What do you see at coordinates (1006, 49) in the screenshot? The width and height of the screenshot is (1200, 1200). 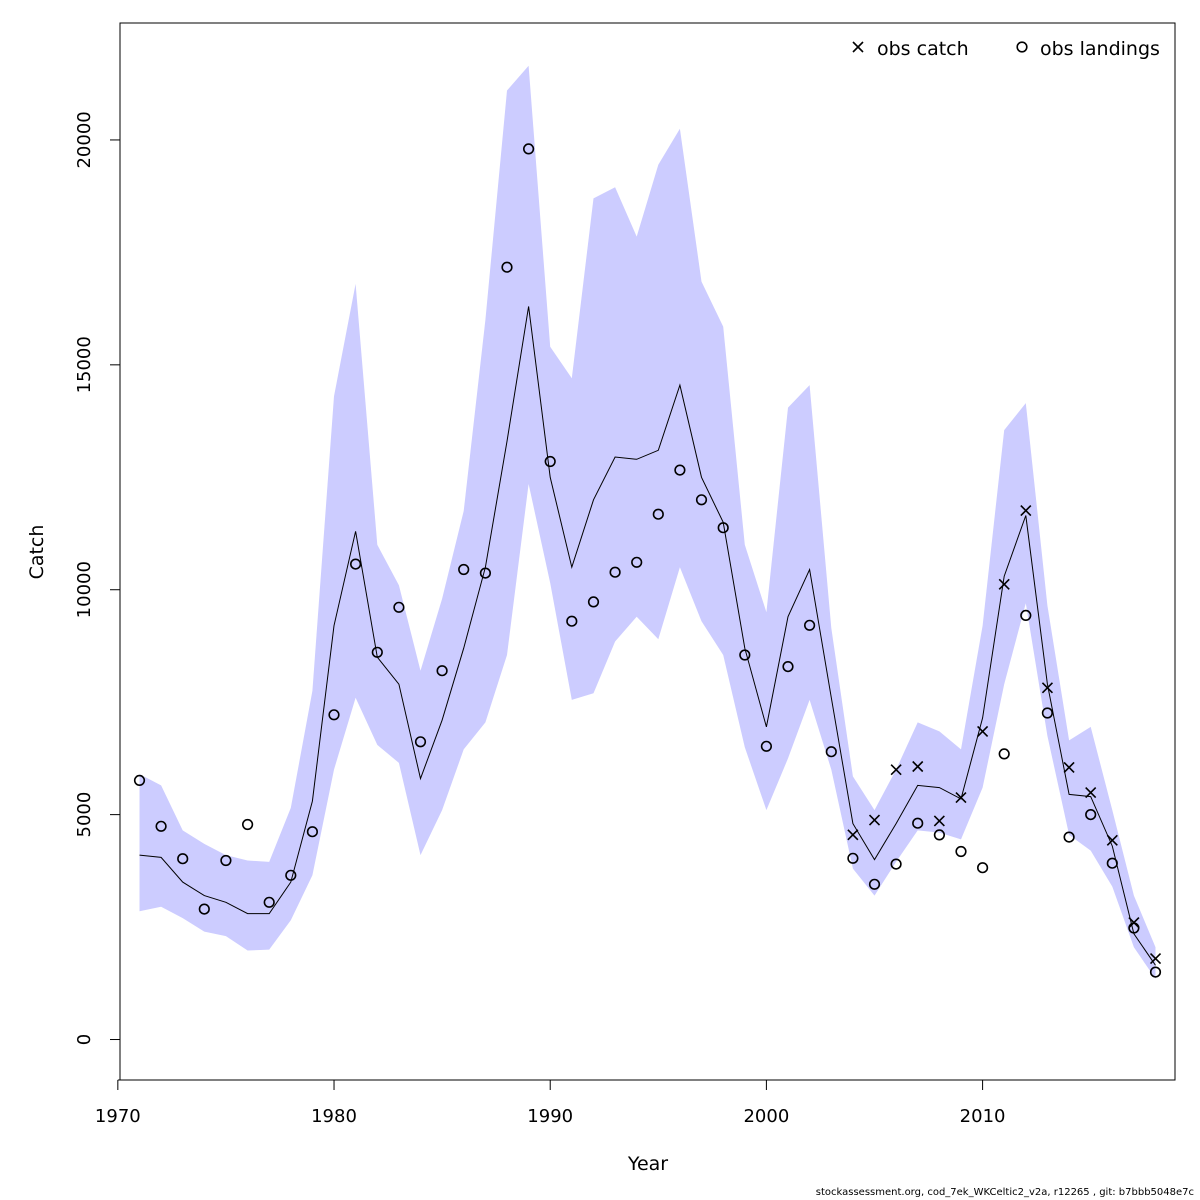 I see `legend: obs catch obs landings` at bounding box center [1006, 49].